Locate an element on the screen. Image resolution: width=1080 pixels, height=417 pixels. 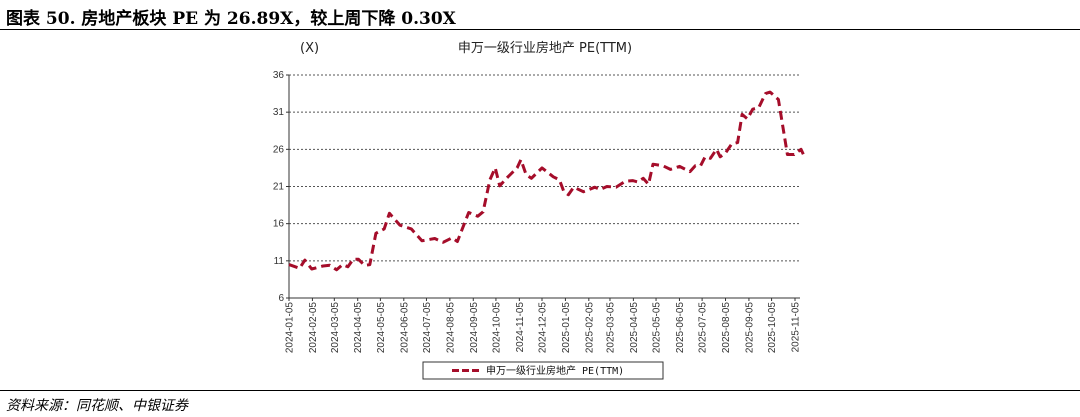
x-tick-label: 2024-05-05 is located at coordinates (381, 328).